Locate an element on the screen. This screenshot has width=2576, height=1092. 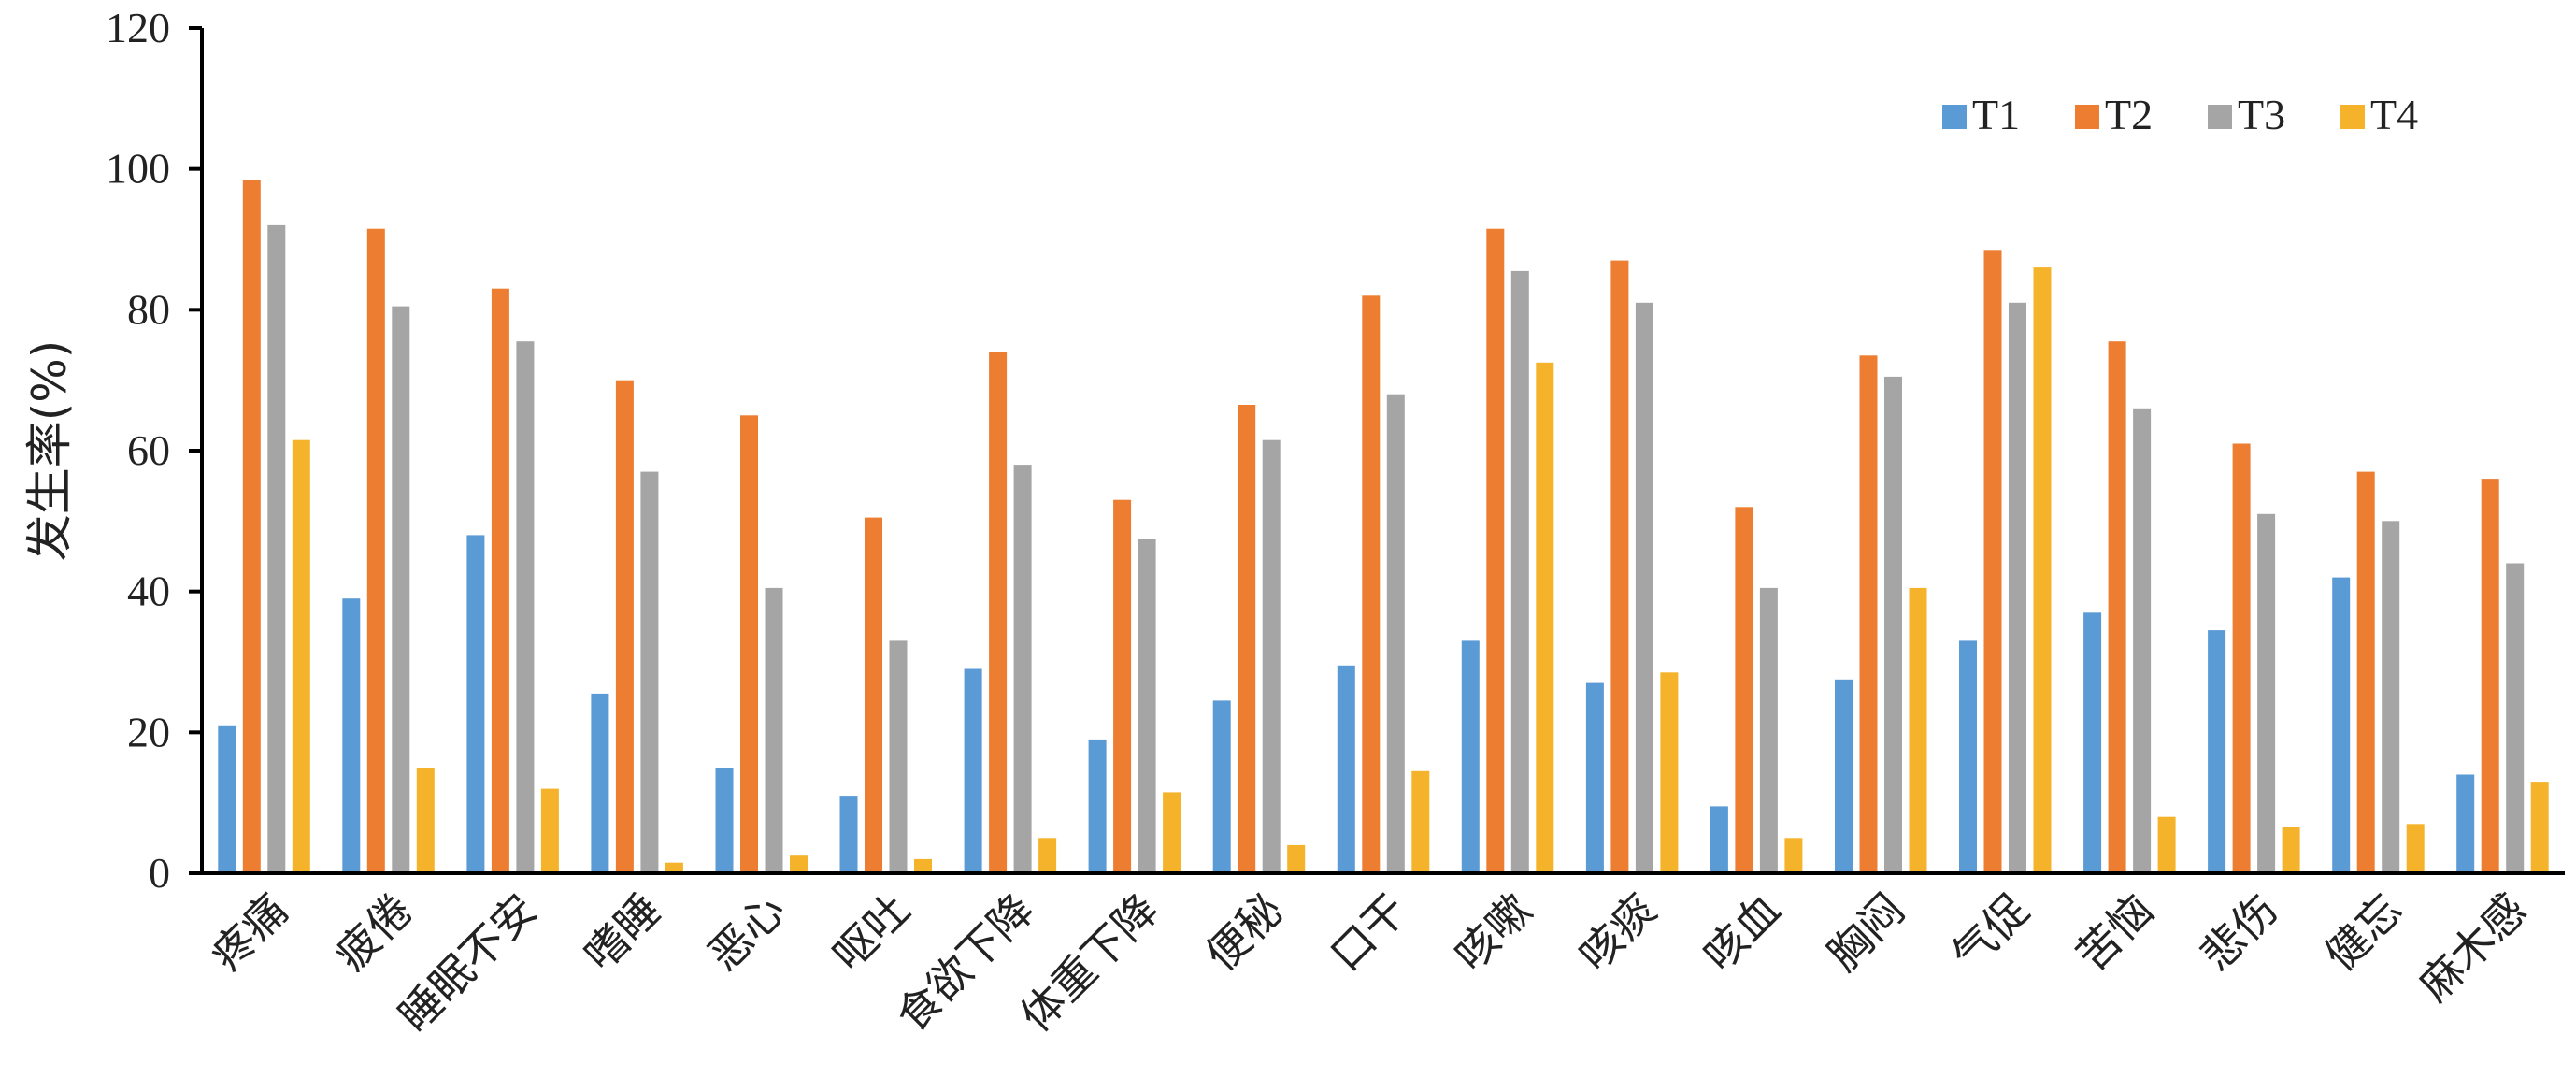
x-tick-label-3: 嗜睡 is located at coordinates (622, 932).